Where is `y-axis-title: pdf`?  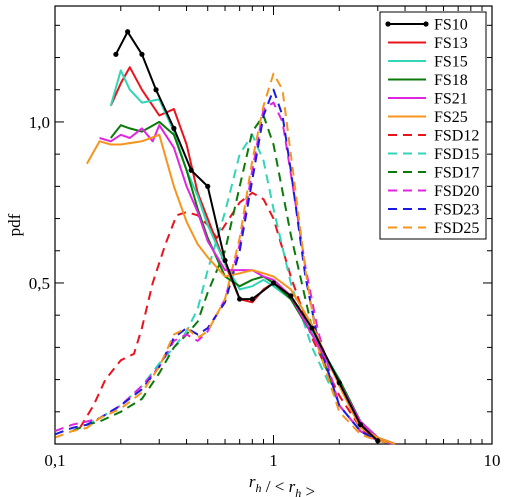
y-axis-title: pdf is located at coordinates (14, 224).